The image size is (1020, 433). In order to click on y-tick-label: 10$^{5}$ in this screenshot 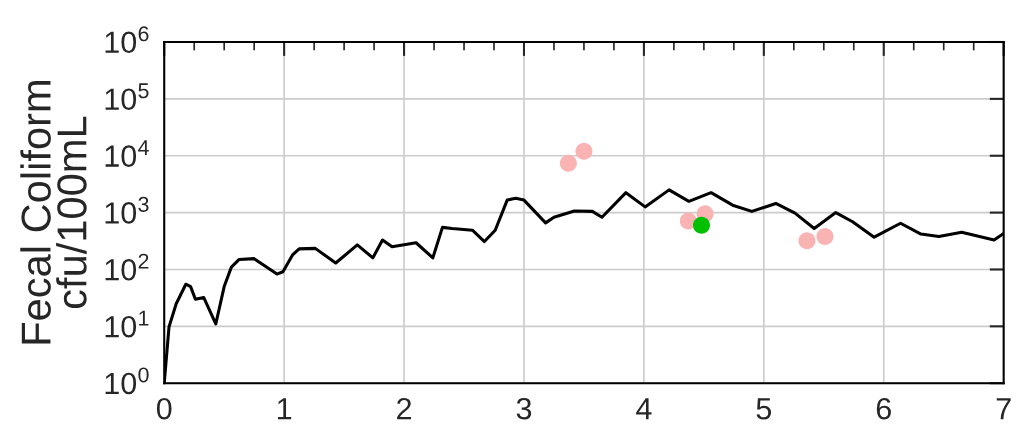, I will do `click(127, 97)`.